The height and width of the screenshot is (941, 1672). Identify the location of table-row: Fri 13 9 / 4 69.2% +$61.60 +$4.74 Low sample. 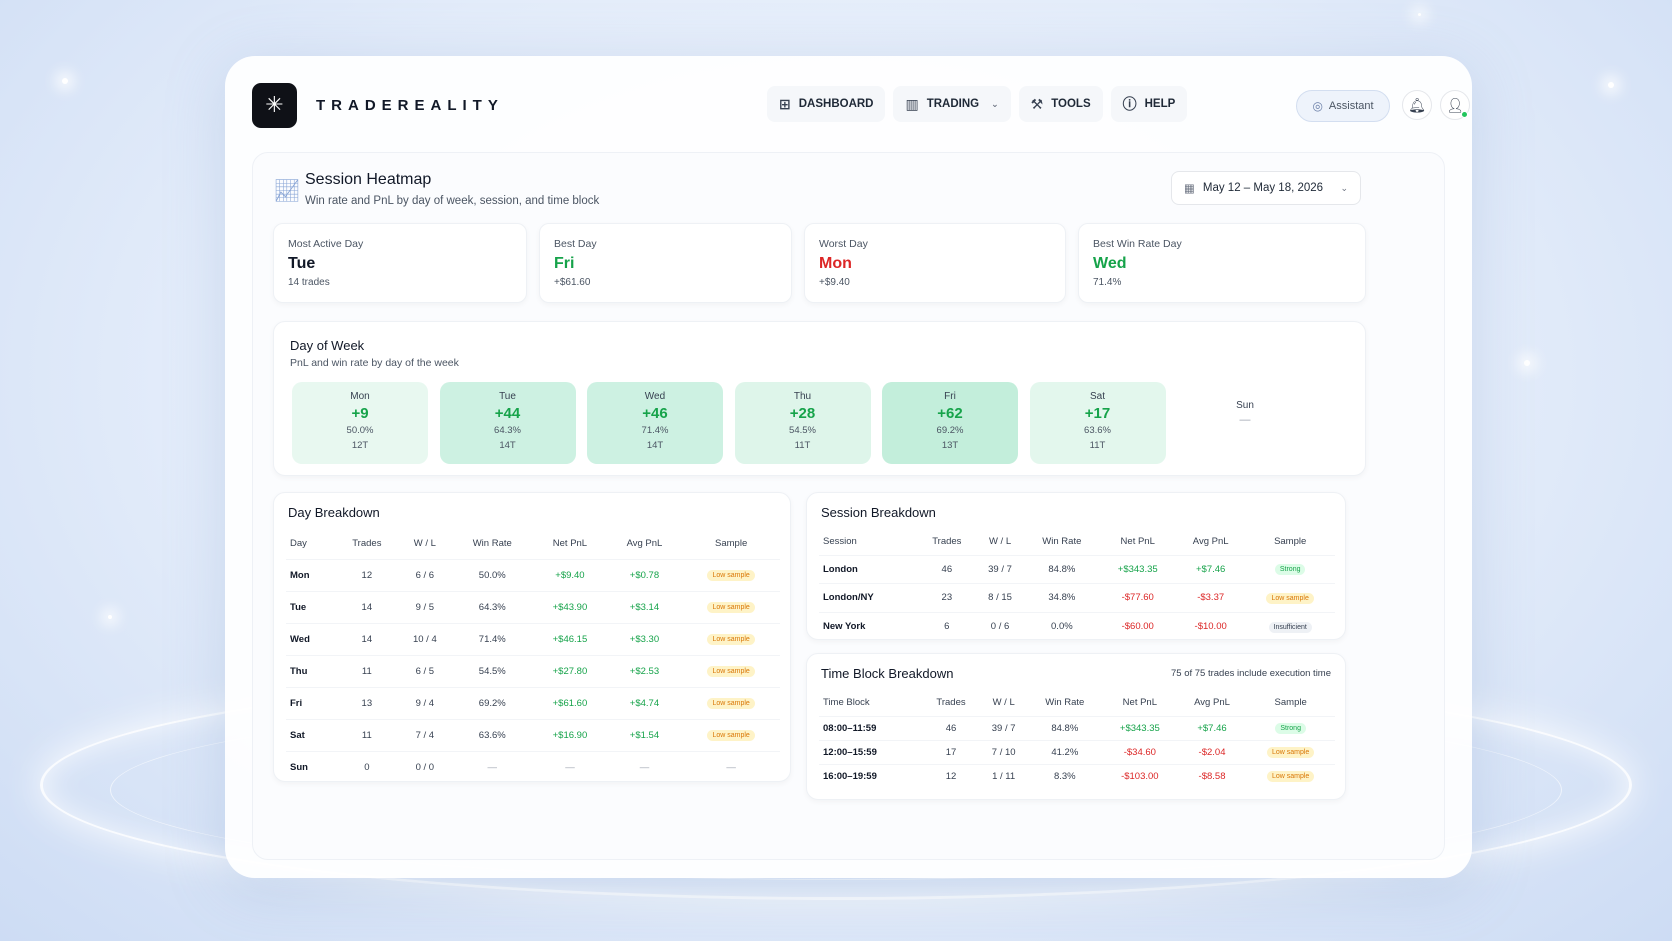
(533, 703).